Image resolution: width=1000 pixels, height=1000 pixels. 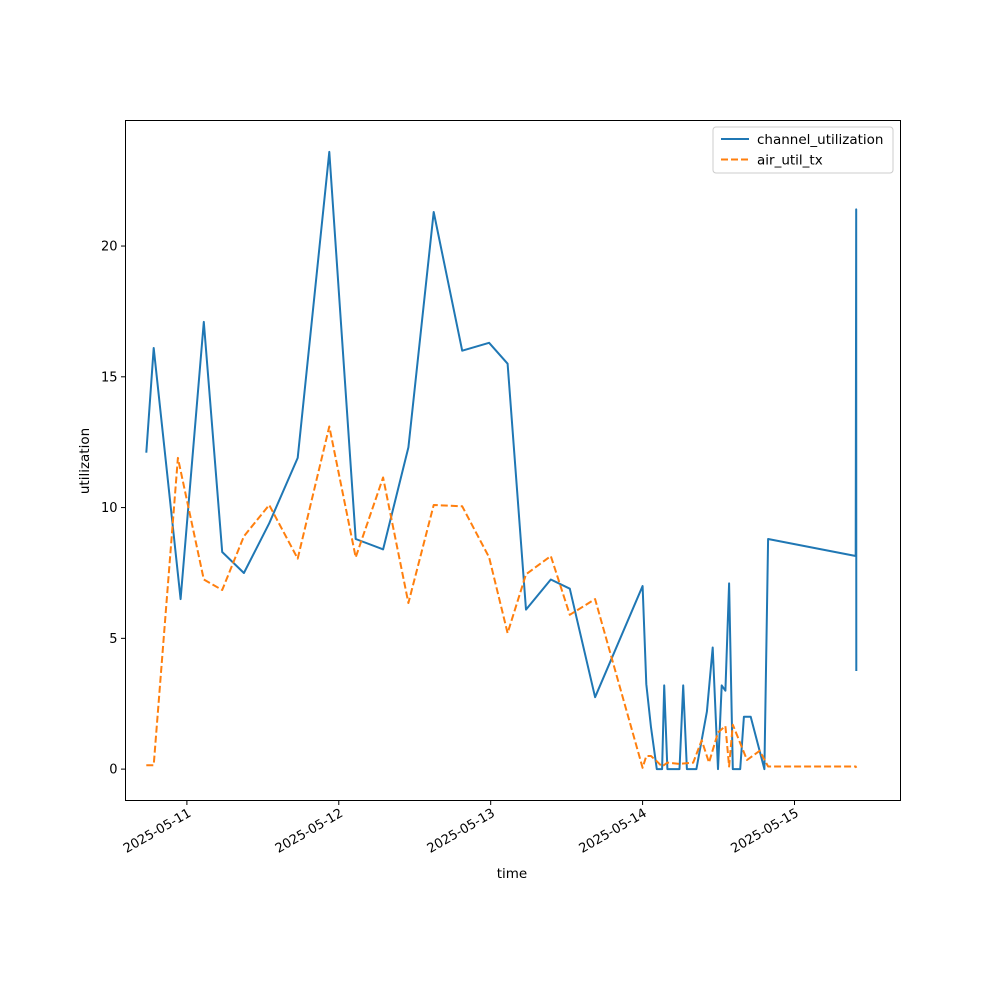 What do you see at coordinates (109, 377) in the screenshot?
I see `y-tick-label: 15` at bounding box center [109, 377].